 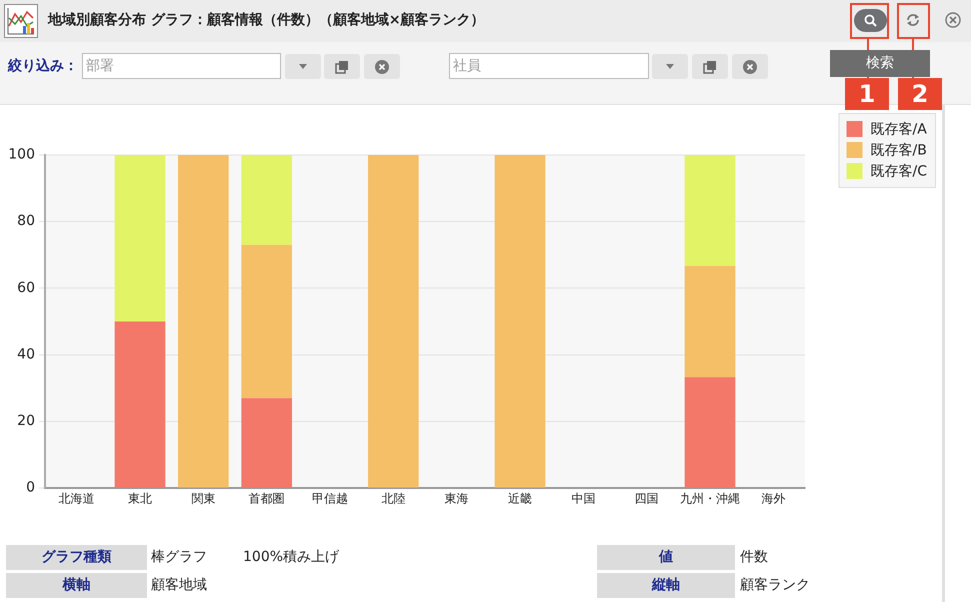 What do you see at coordinates (666, 557) in the screenshot?
I see `table-header-cell: 値` at bounding box center [666, 557].